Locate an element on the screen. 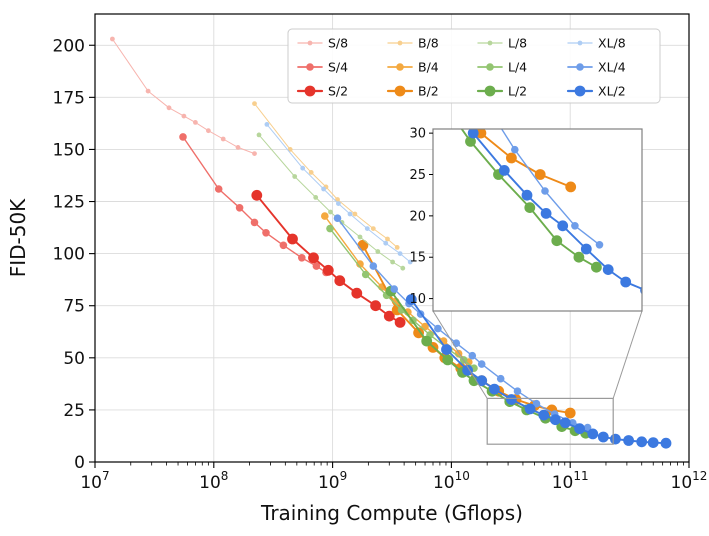  inset-y-tick-label: 30 is located at coordinates (417, 134).